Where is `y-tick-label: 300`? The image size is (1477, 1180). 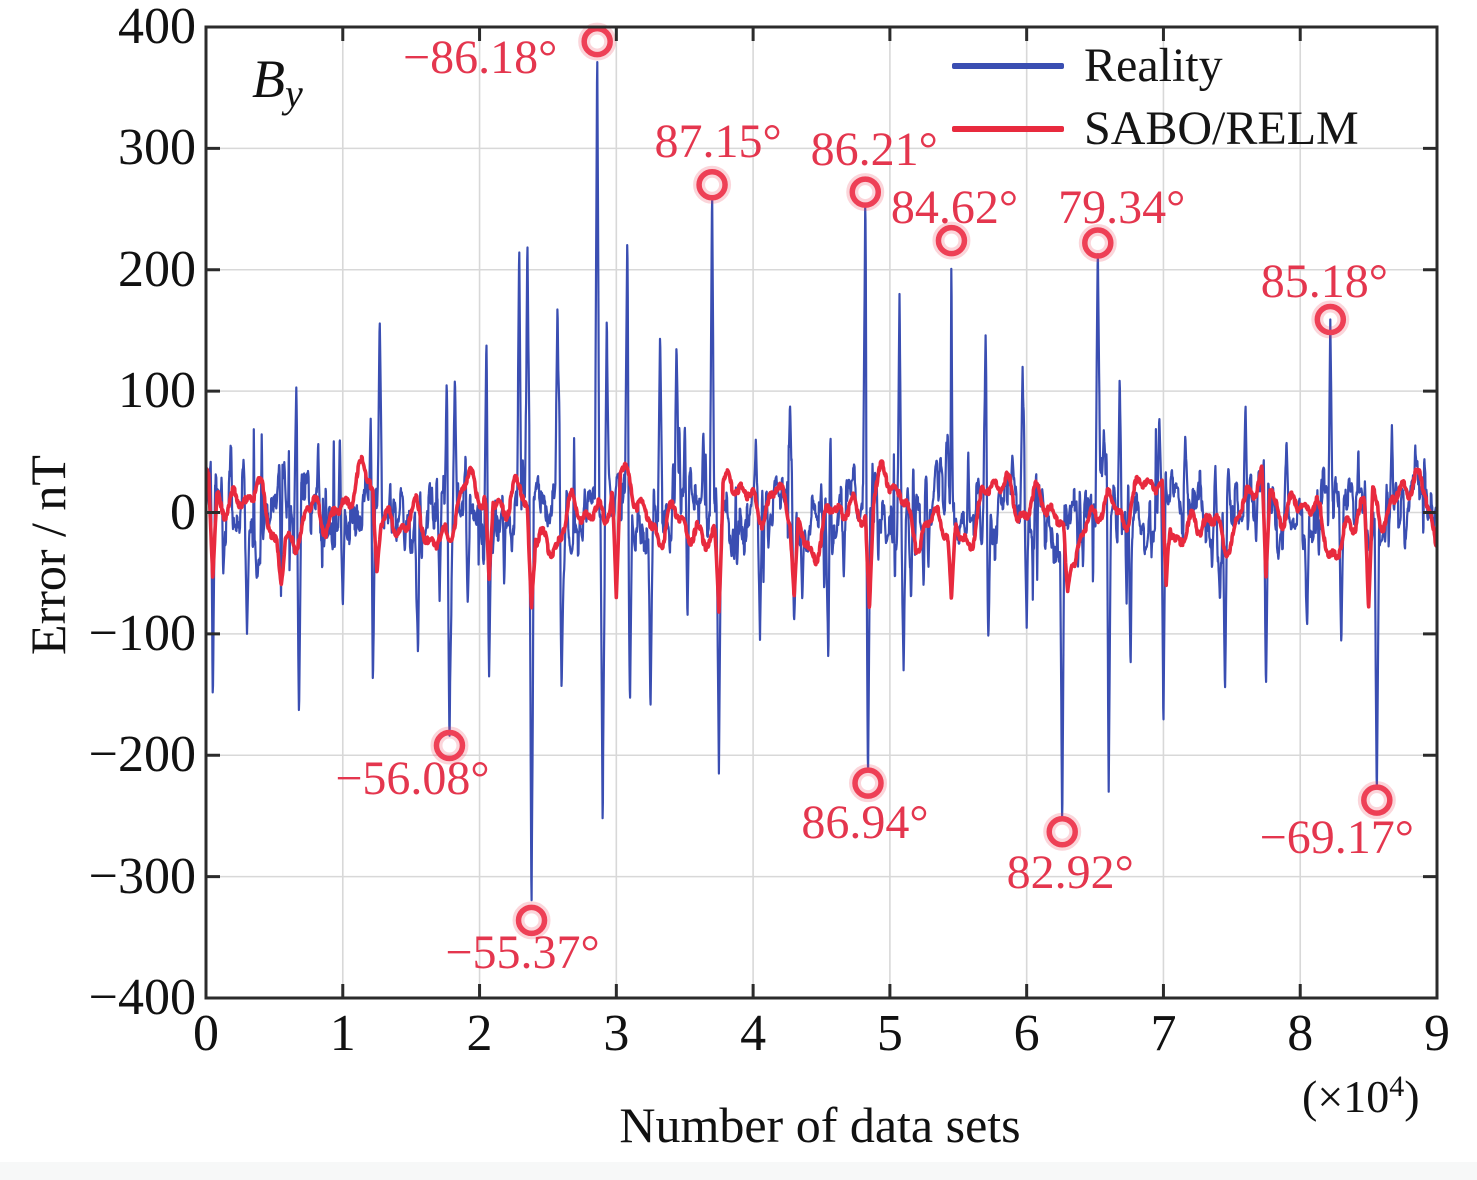 y-tick-label: 300 is located at coordinates (157, 148).